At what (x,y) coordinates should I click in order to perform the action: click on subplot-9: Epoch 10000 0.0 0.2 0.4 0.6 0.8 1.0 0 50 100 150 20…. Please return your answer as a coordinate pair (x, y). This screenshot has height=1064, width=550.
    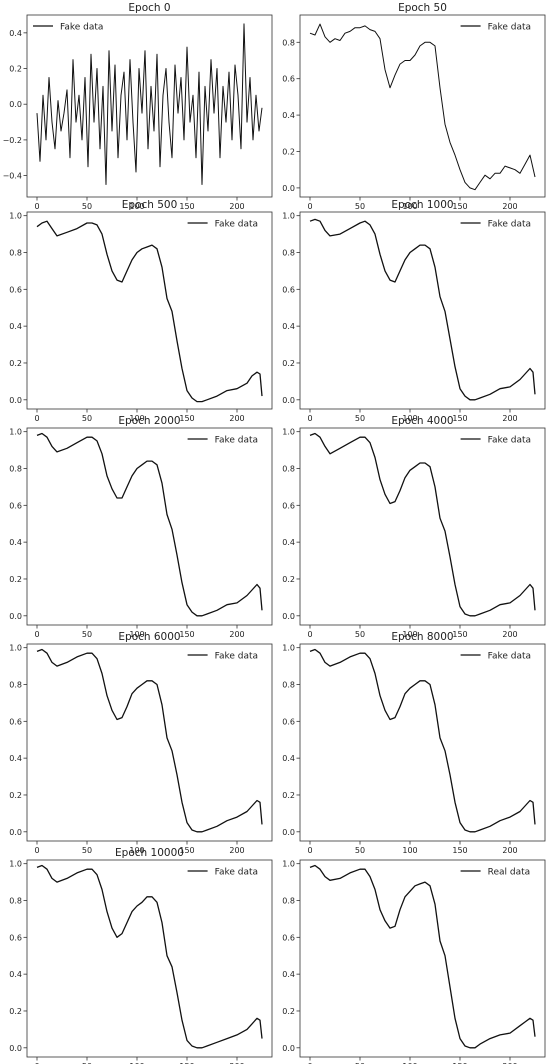
    Looking at the image, I should click on (141, 955).